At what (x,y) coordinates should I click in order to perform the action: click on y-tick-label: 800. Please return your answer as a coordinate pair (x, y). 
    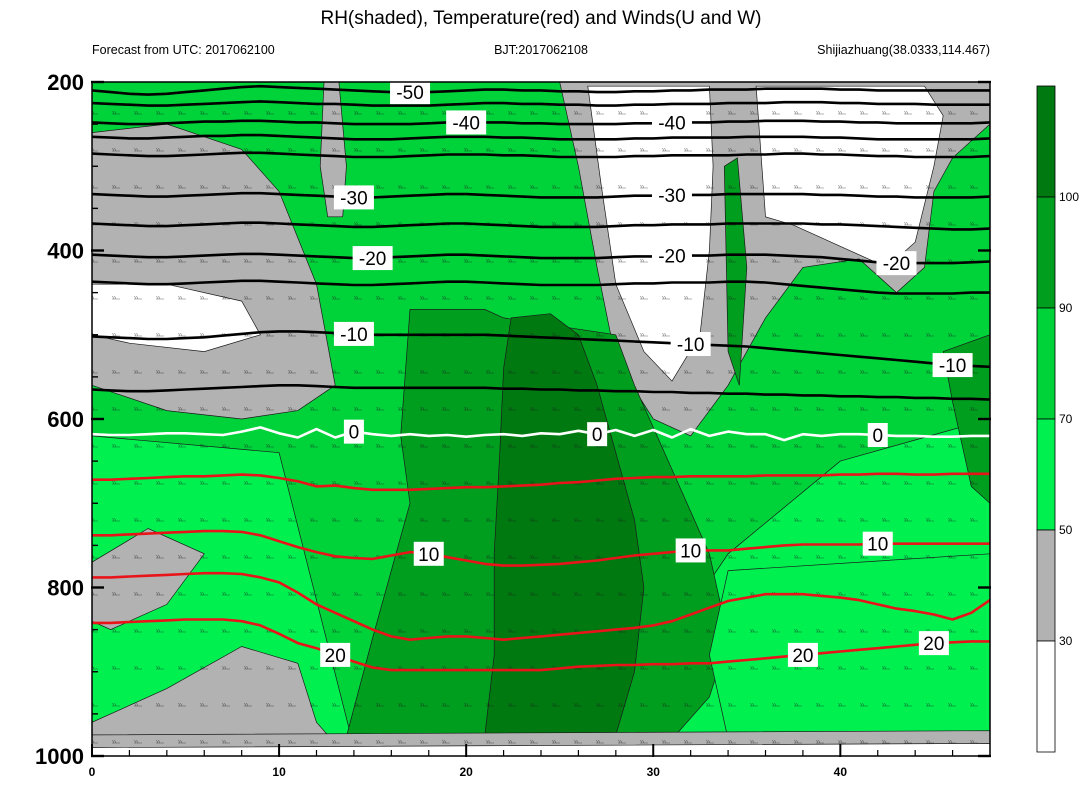
    Looking at the image, I should click on (65, 588).